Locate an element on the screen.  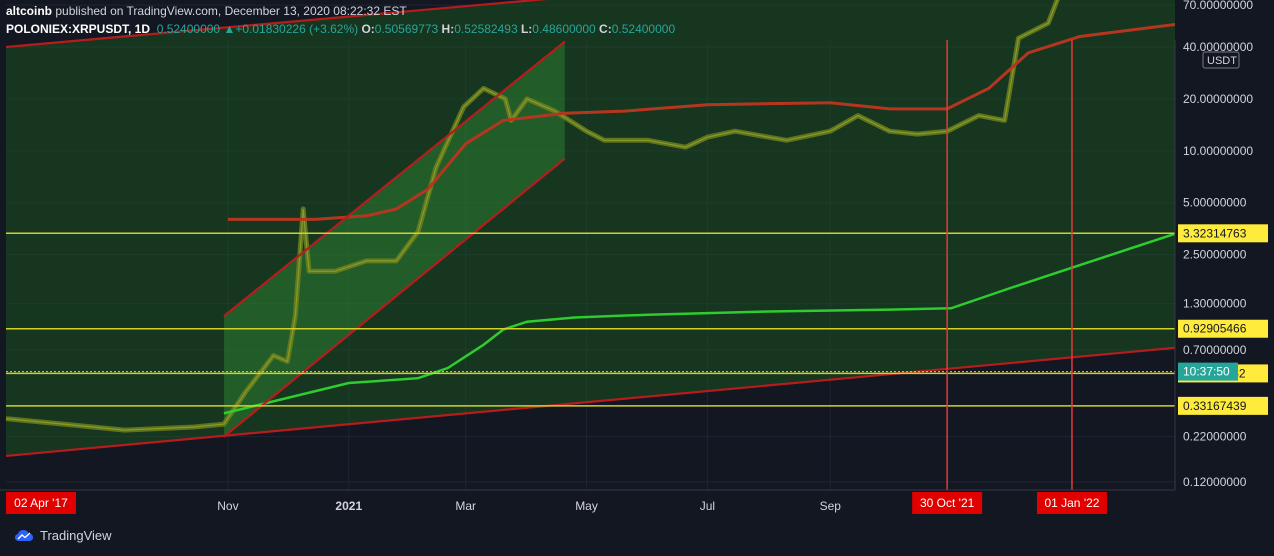
low-label: L: is located at coordinates (526, 29).